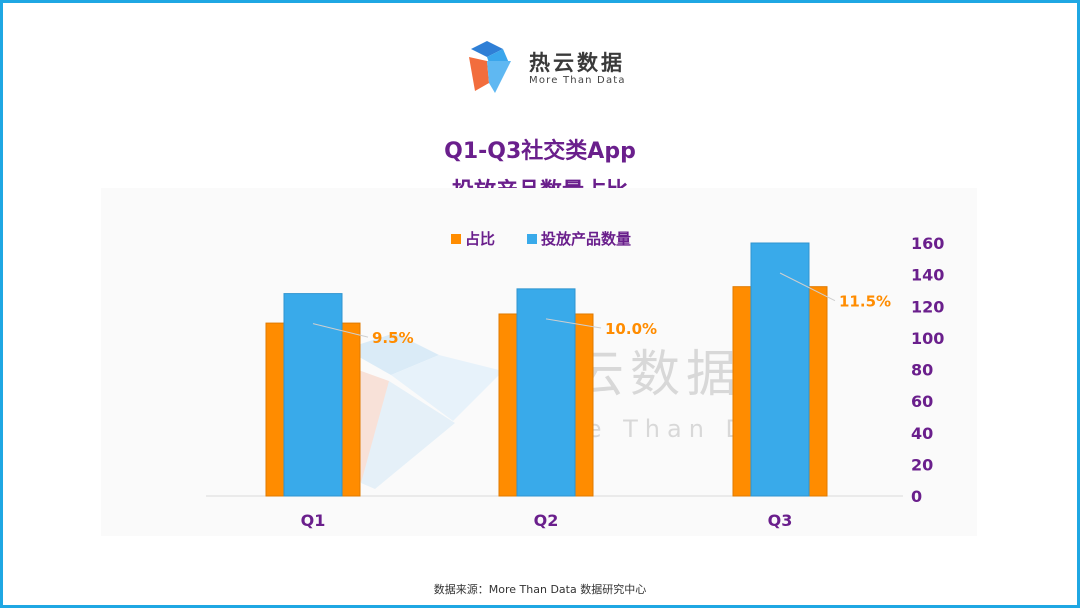  I want to click on legend-item-ratio: 占比, so click(473, 238).